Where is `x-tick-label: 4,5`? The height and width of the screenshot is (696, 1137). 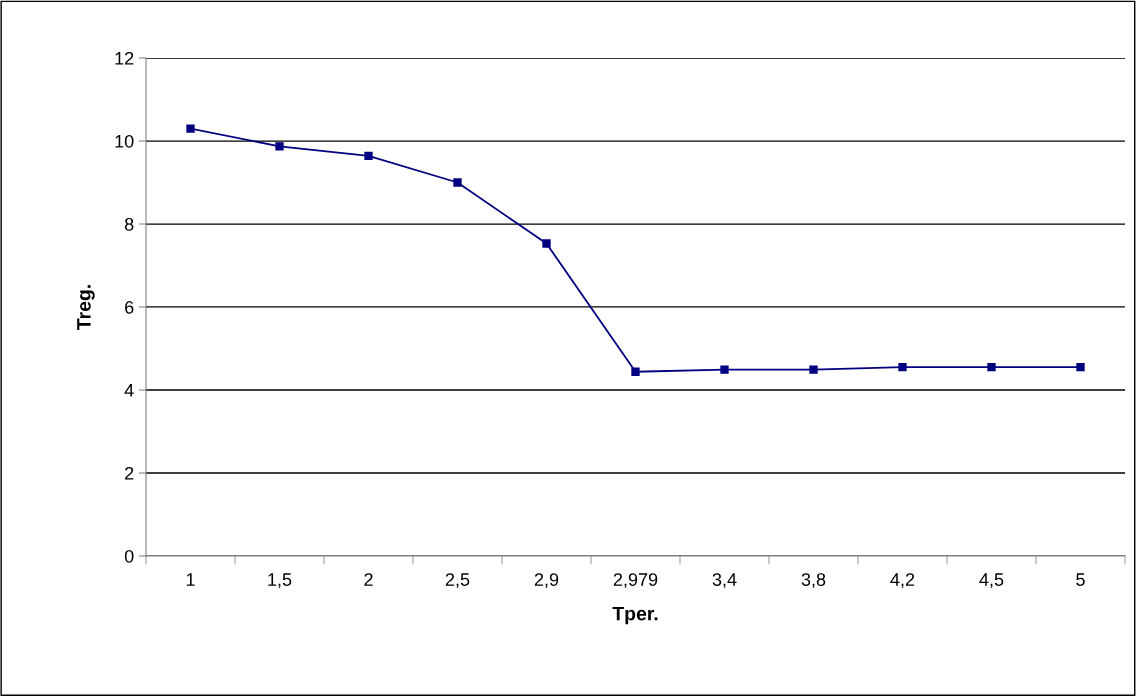
x-tick-label: 4,5 is located at coordinates (991, 581).